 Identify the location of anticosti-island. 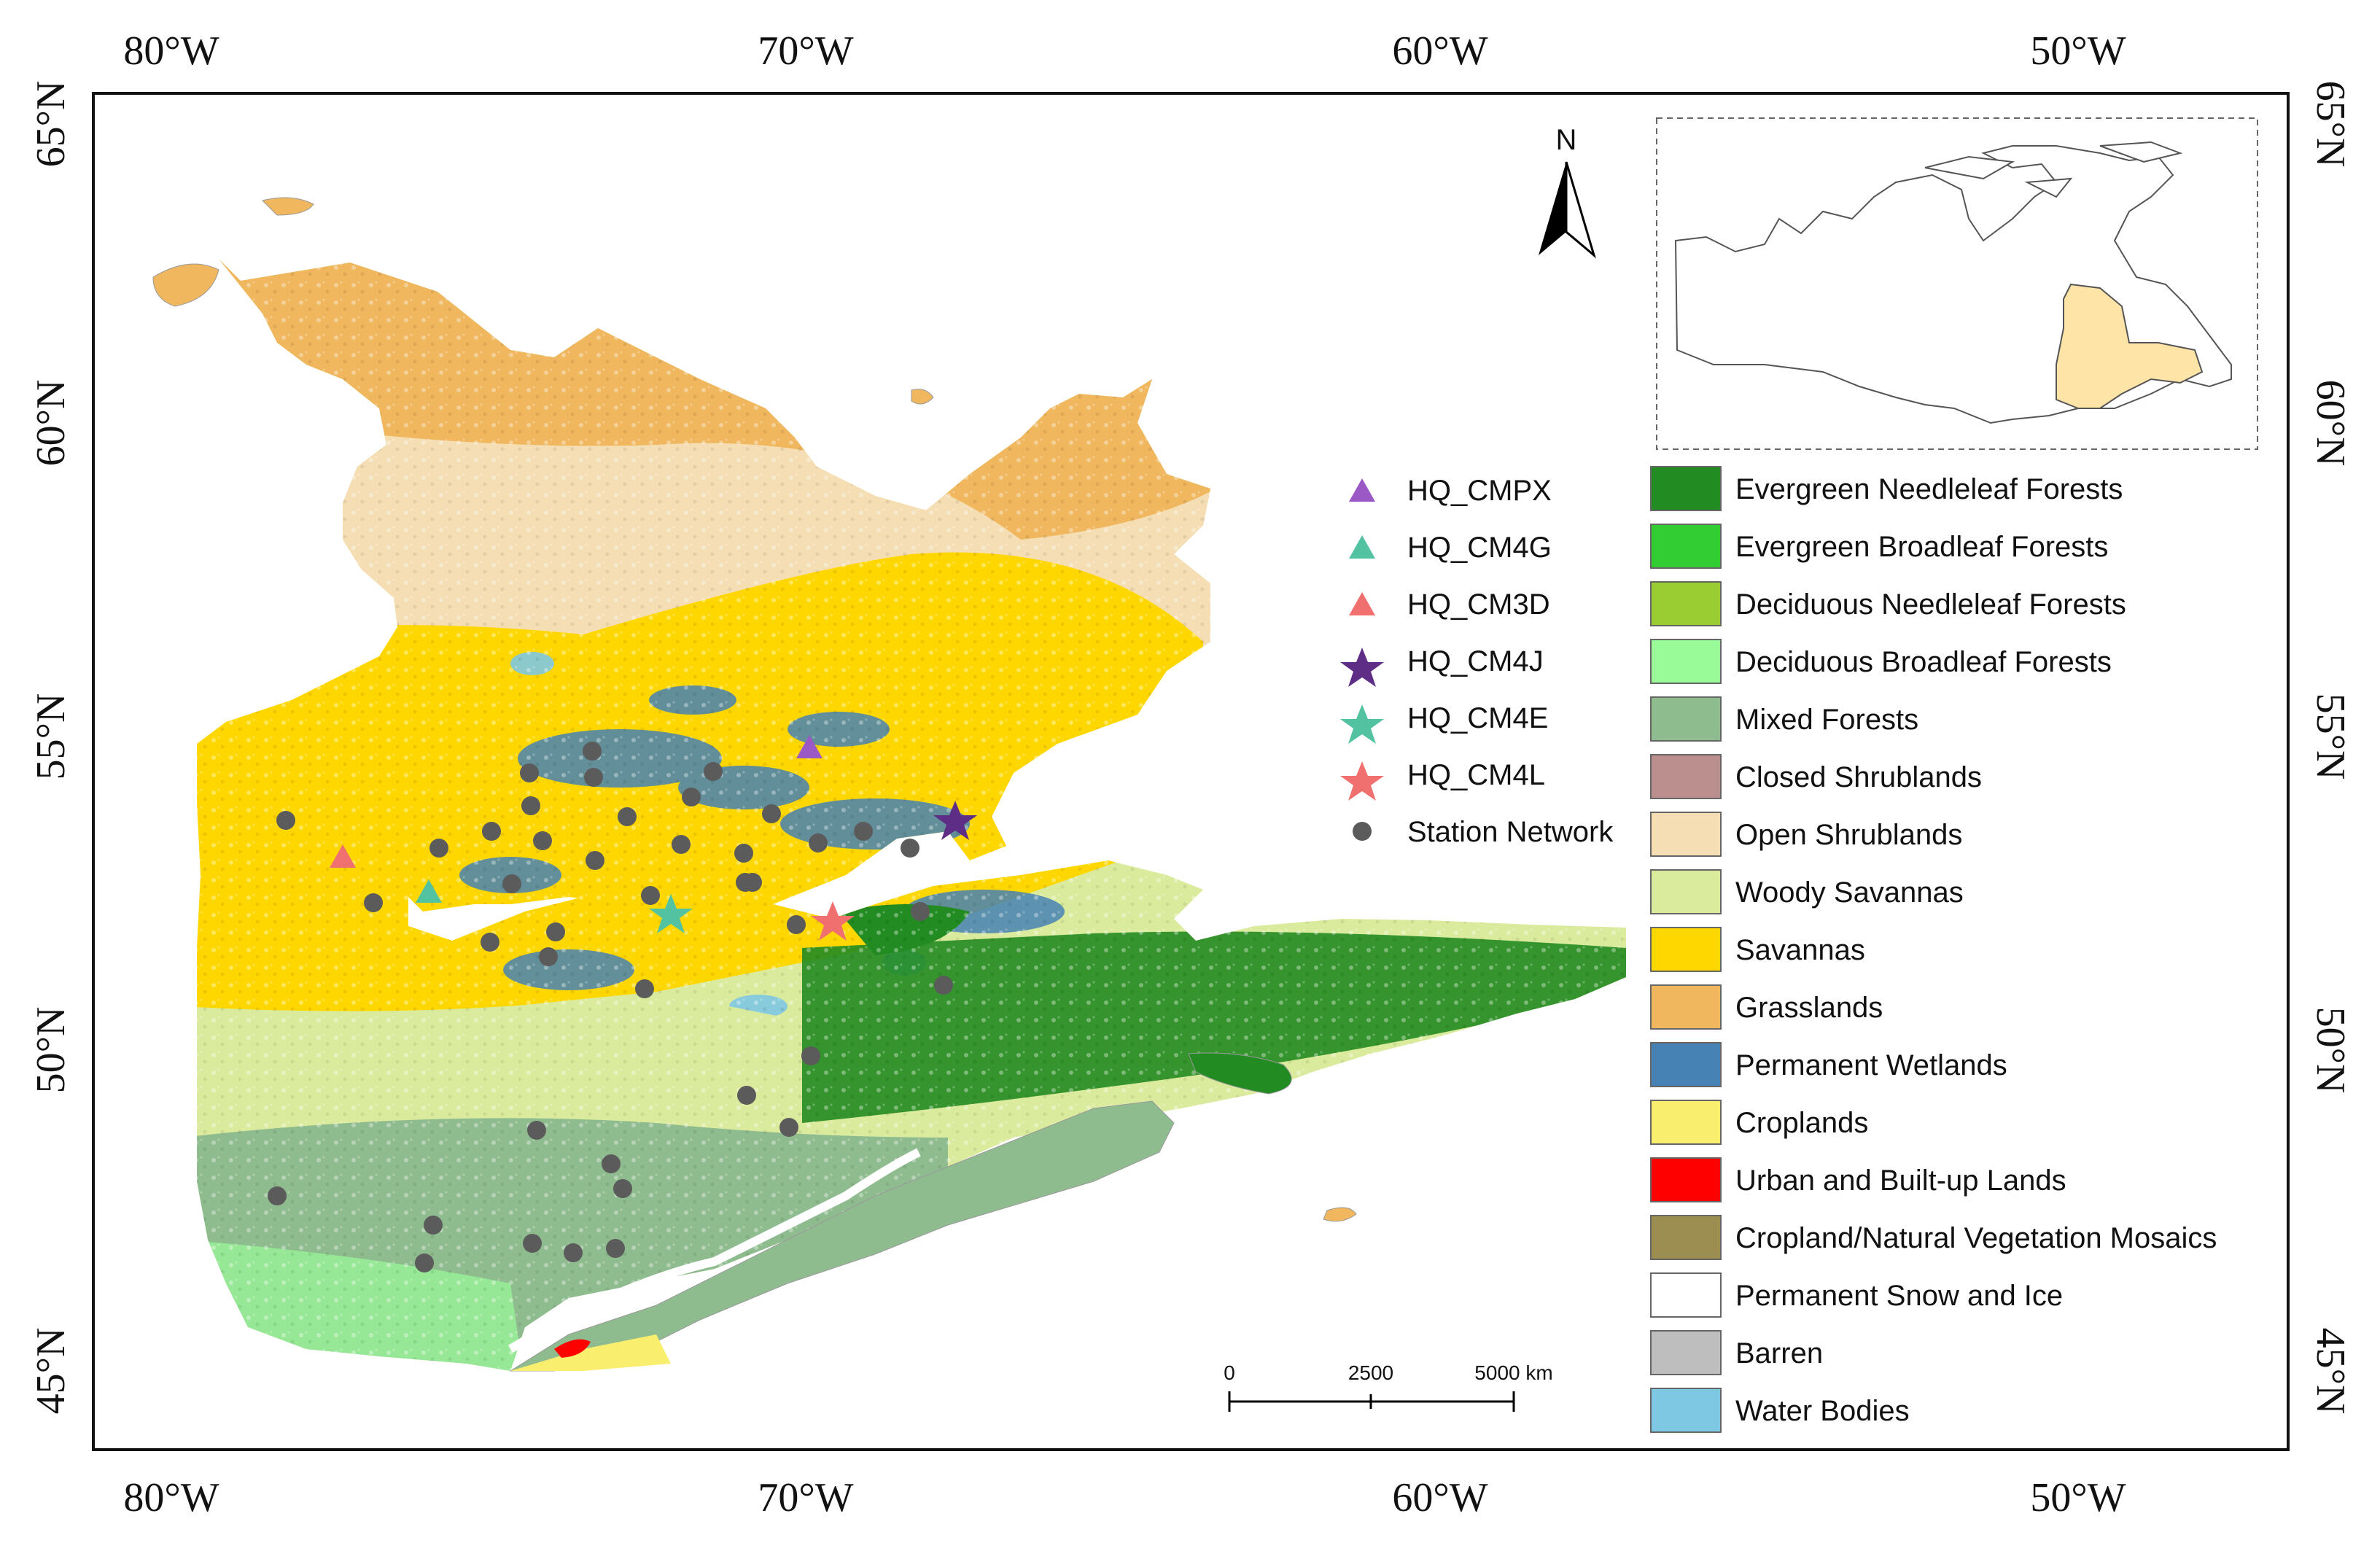
(1240, 1074).